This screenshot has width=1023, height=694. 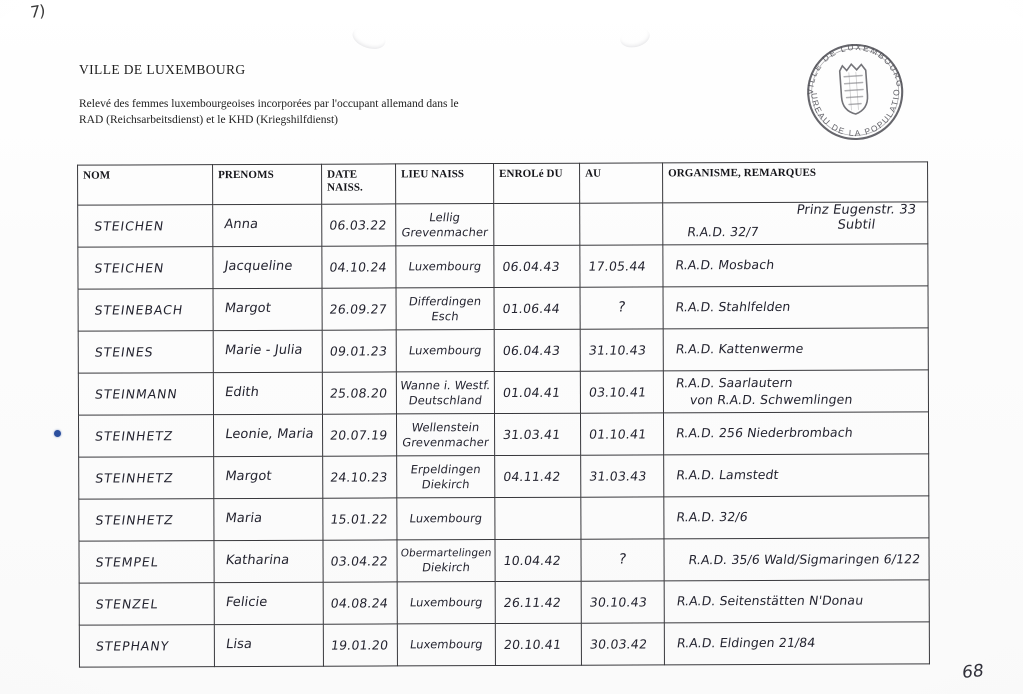 I want to click on value-lieu-naiss-line-2: Esch, so click(x=445, y=315).